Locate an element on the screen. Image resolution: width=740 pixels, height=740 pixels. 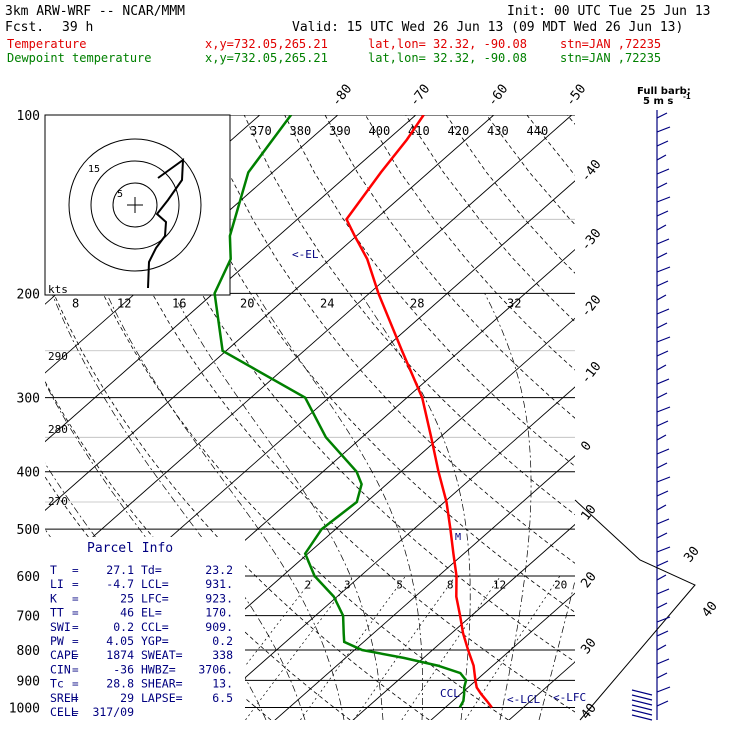
parcel-key2-5: YGP= is located at coordinates (155, 641).